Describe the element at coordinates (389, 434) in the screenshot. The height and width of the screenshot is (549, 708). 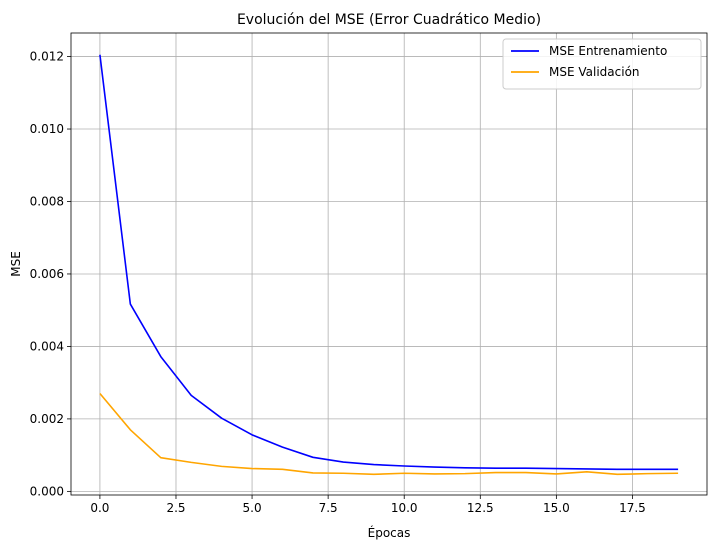
I see `series-line-validation` at that location.